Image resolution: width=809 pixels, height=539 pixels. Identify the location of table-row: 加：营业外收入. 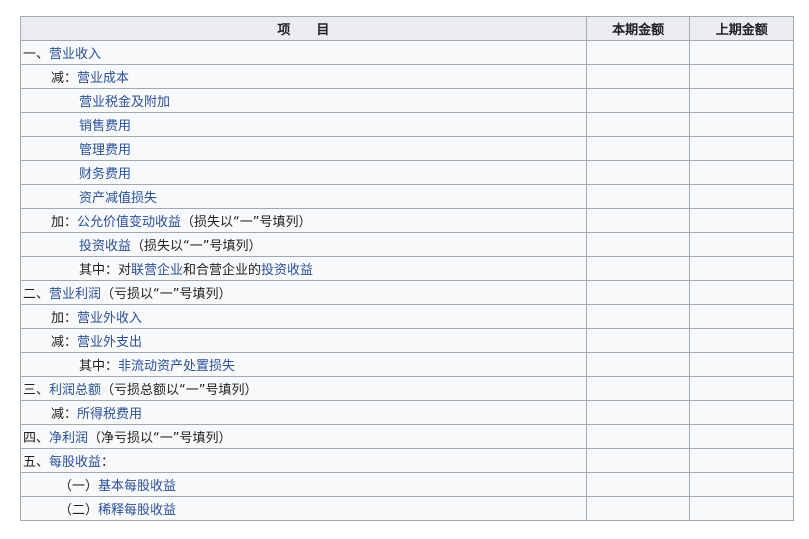
(407, 316).